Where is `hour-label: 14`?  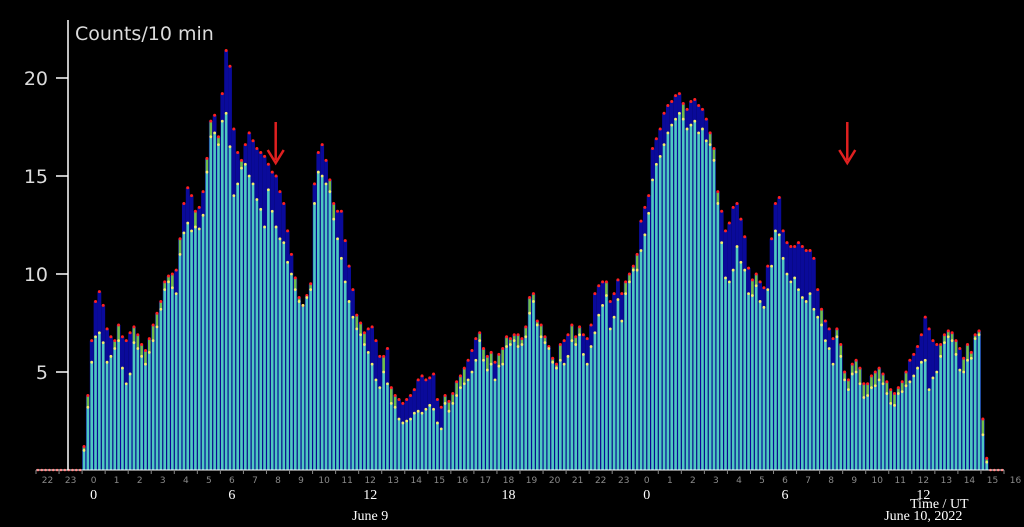
hour-label: 14 is located at coordinates (970, 481).